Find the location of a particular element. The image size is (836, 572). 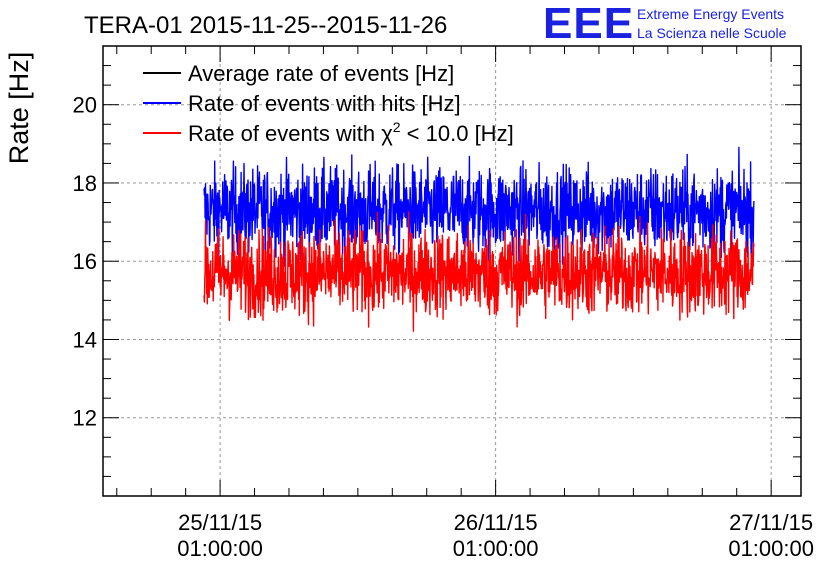

y-tick-label: 16 is located at coordinates (85, 261).